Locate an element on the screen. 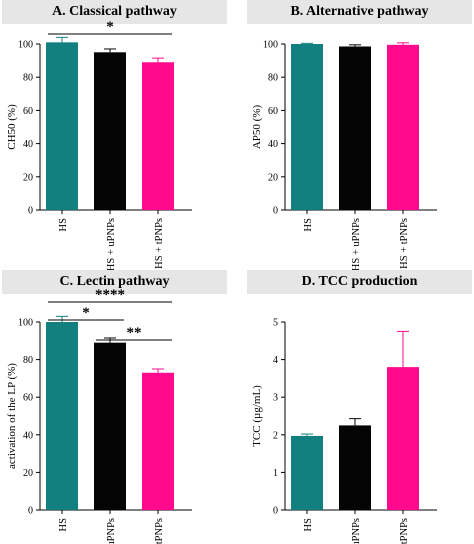 The image size is (474, 544). significance-label: ** is located at coordinates (134, 333).